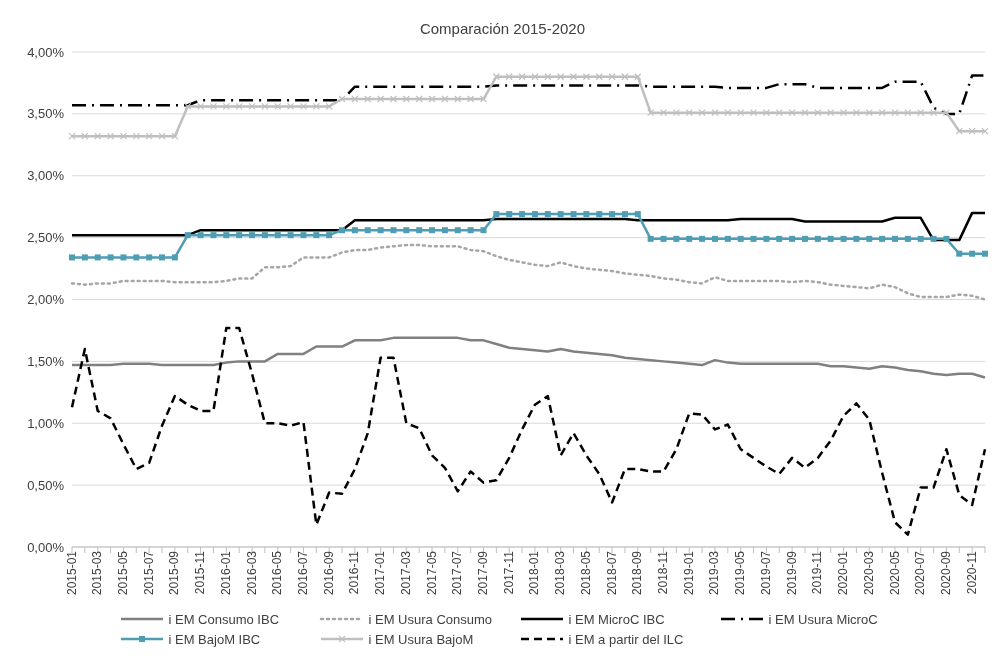  Describe the element at coordinates (200, 572) in the screenshot. I see `x-tick-label: 2015-11` at that location.